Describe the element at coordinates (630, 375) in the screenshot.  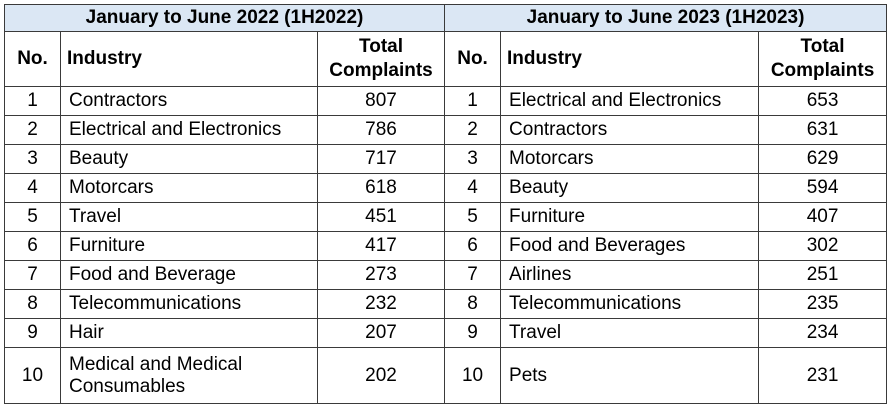
I see `industry-2023: Pets` at that location.